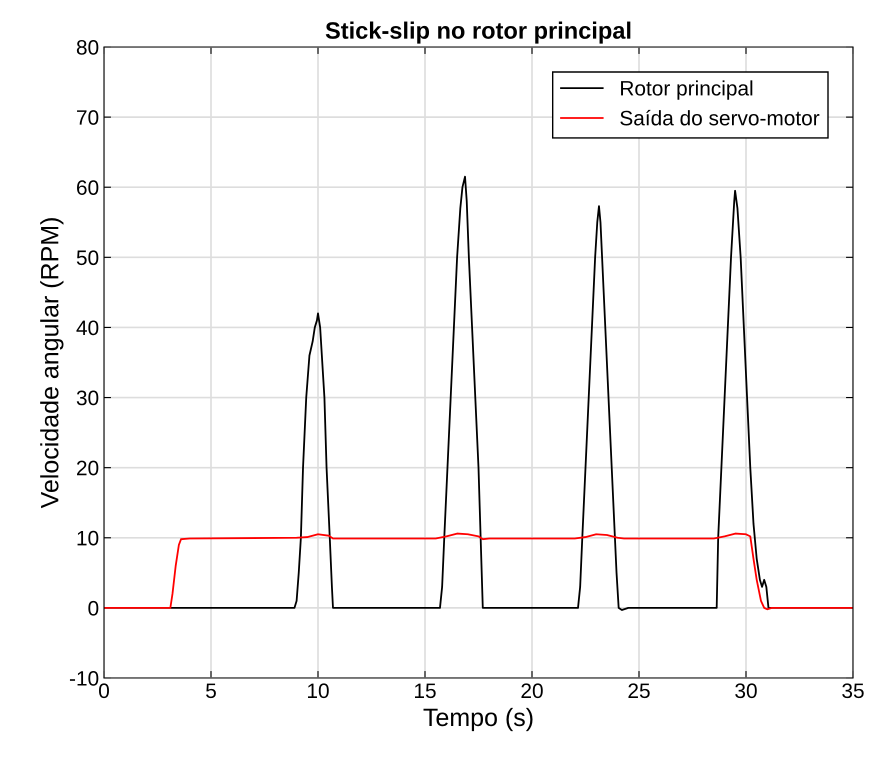  I want to click on y-tick-label: -10, so click(84, 678).